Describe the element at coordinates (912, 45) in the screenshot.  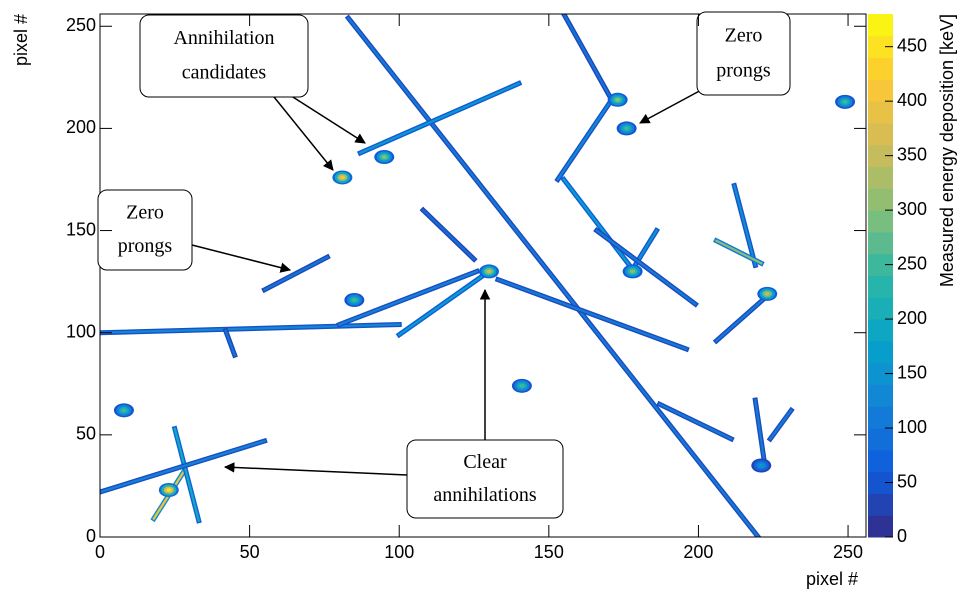
I see `colorbar-tick-label: 450` at that location.